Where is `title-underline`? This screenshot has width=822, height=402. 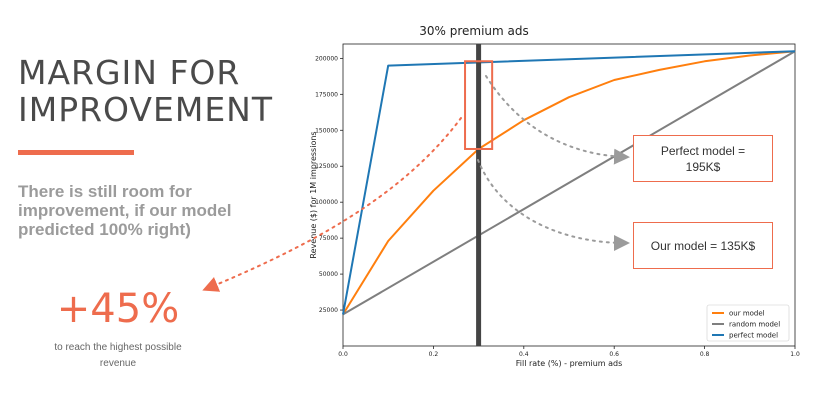 title-underline is located at coordinates (76, 152).